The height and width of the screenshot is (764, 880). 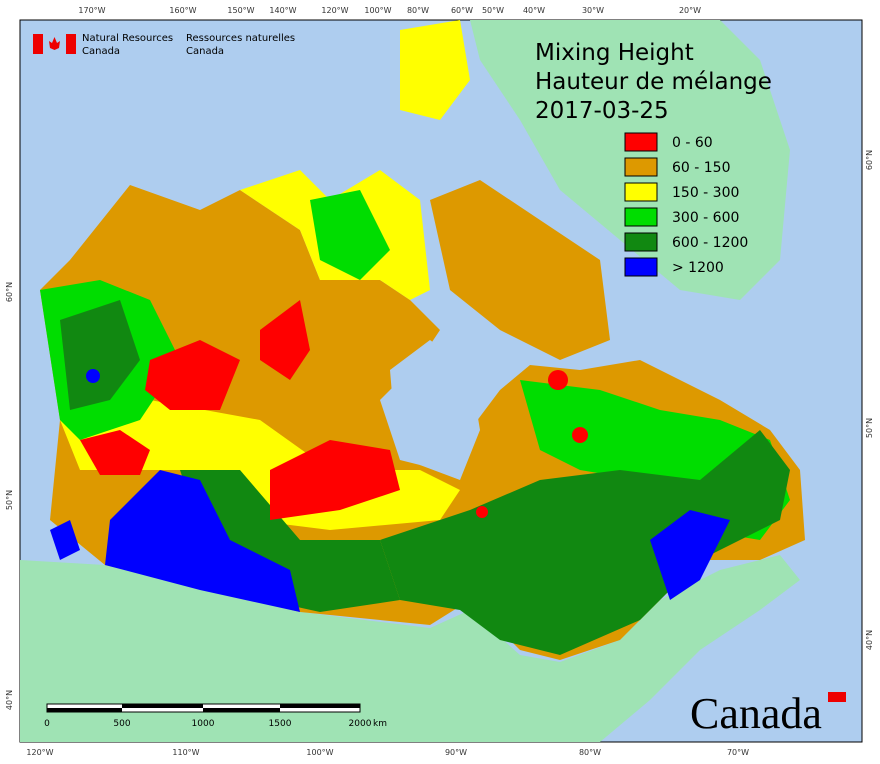 I want to click on scale-bar, so click(x=203, y=708).